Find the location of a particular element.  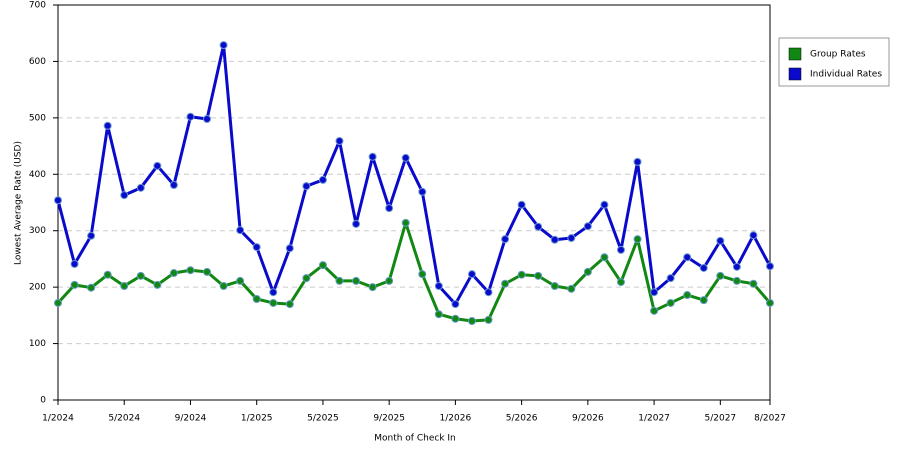

x-tick-label: 1/2025 is located at coordinates (257, 419).